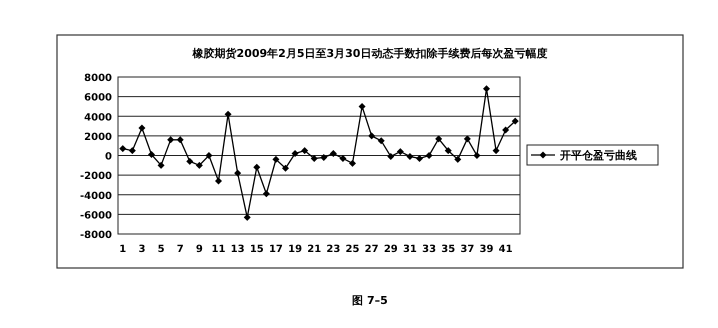 The height and width of the screenshot is (328, 718). What do you see at coordinates (314, 249) in the screenshot?
I see `x-tick-label: 21` at bounding box center [314, 249].